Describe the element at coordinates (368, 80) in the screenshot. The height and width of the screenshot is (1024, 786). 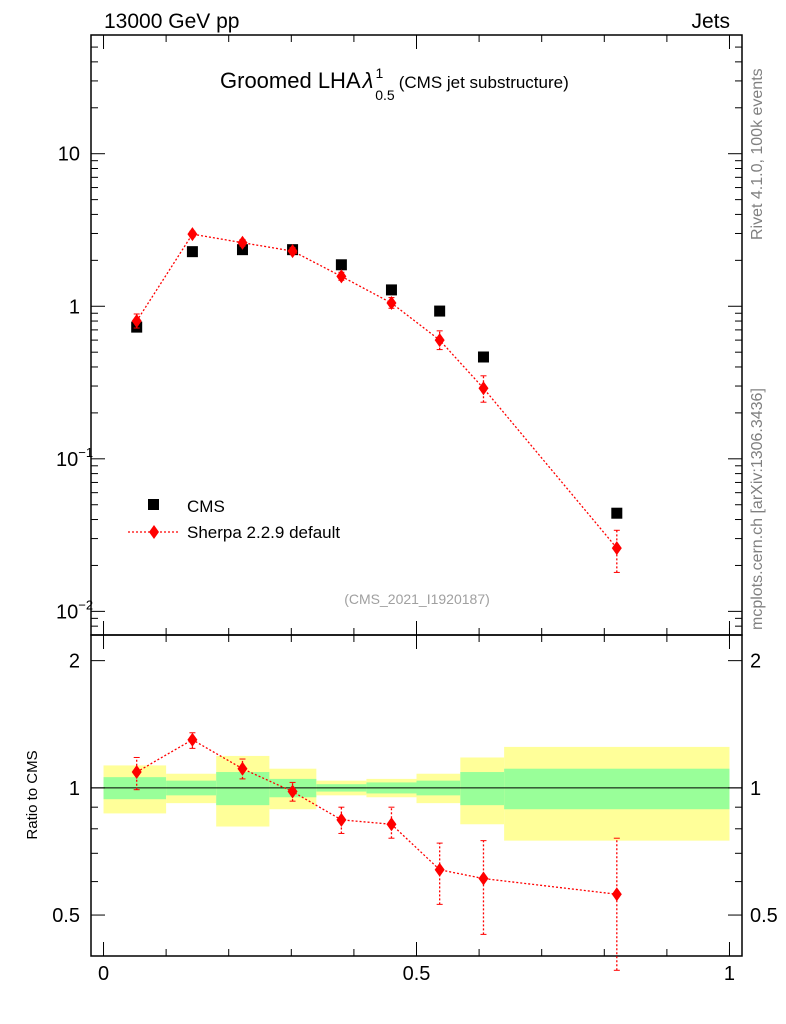
I see `title-lambda: λ` at that location.